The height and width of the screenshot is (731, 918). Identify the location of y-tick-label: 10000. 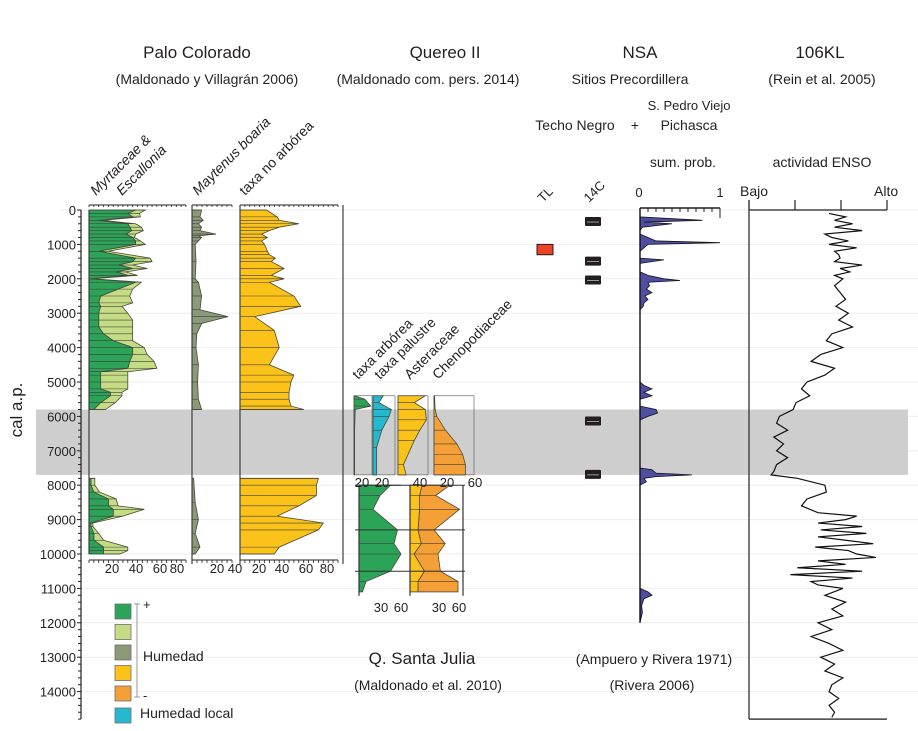
(58, 554).